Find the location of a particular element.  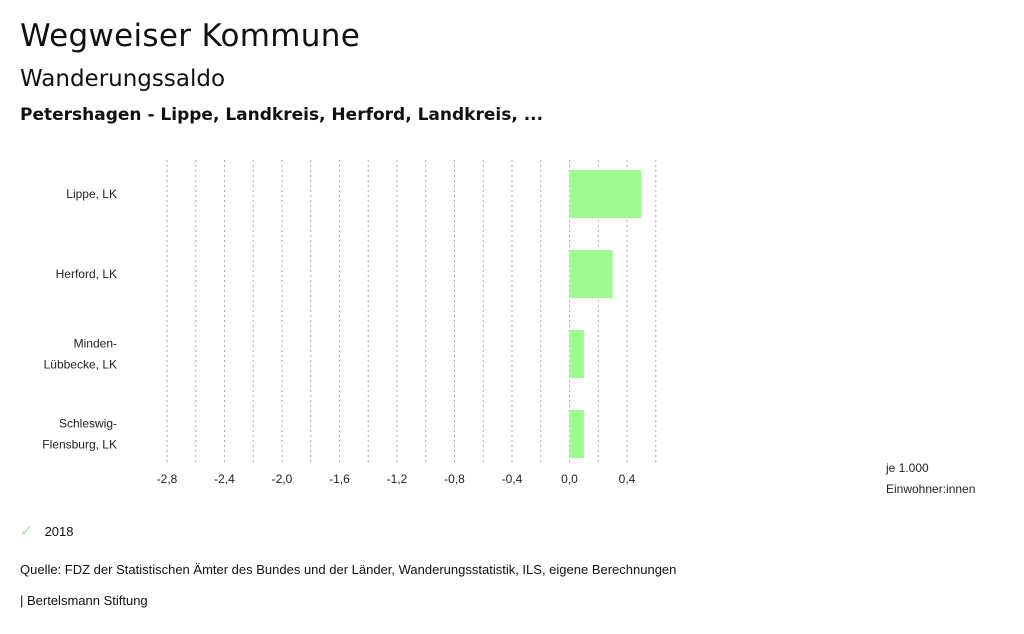

category-label: Schleswig- is located at coordinates (88, 424).